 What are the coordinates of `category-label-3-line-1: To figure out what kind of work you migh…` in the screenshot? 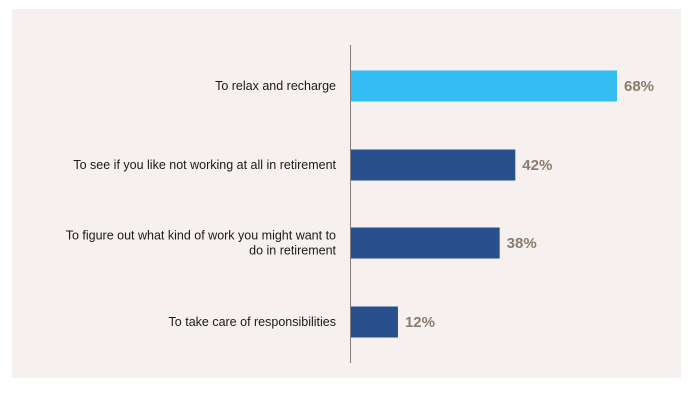 It's located at (201, 236).